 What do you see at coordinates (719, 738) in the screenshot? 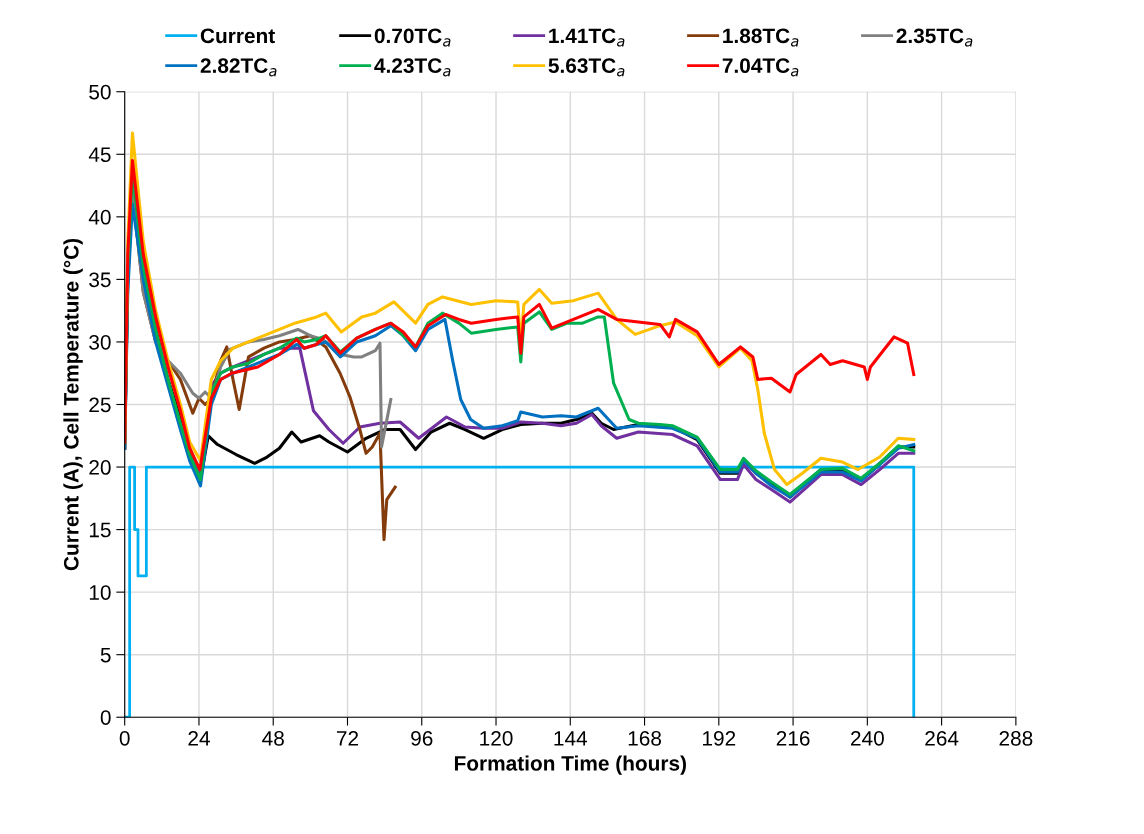
I see `x-tick-label: 192` at bounding box center [719, 738].